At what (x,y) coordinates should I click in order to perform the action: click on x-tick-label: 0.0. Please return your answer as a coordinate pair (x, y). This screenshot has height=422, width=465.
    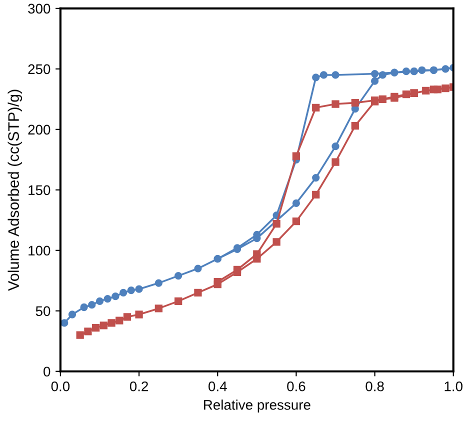
    Looking at the image, I should click on (60, 386).